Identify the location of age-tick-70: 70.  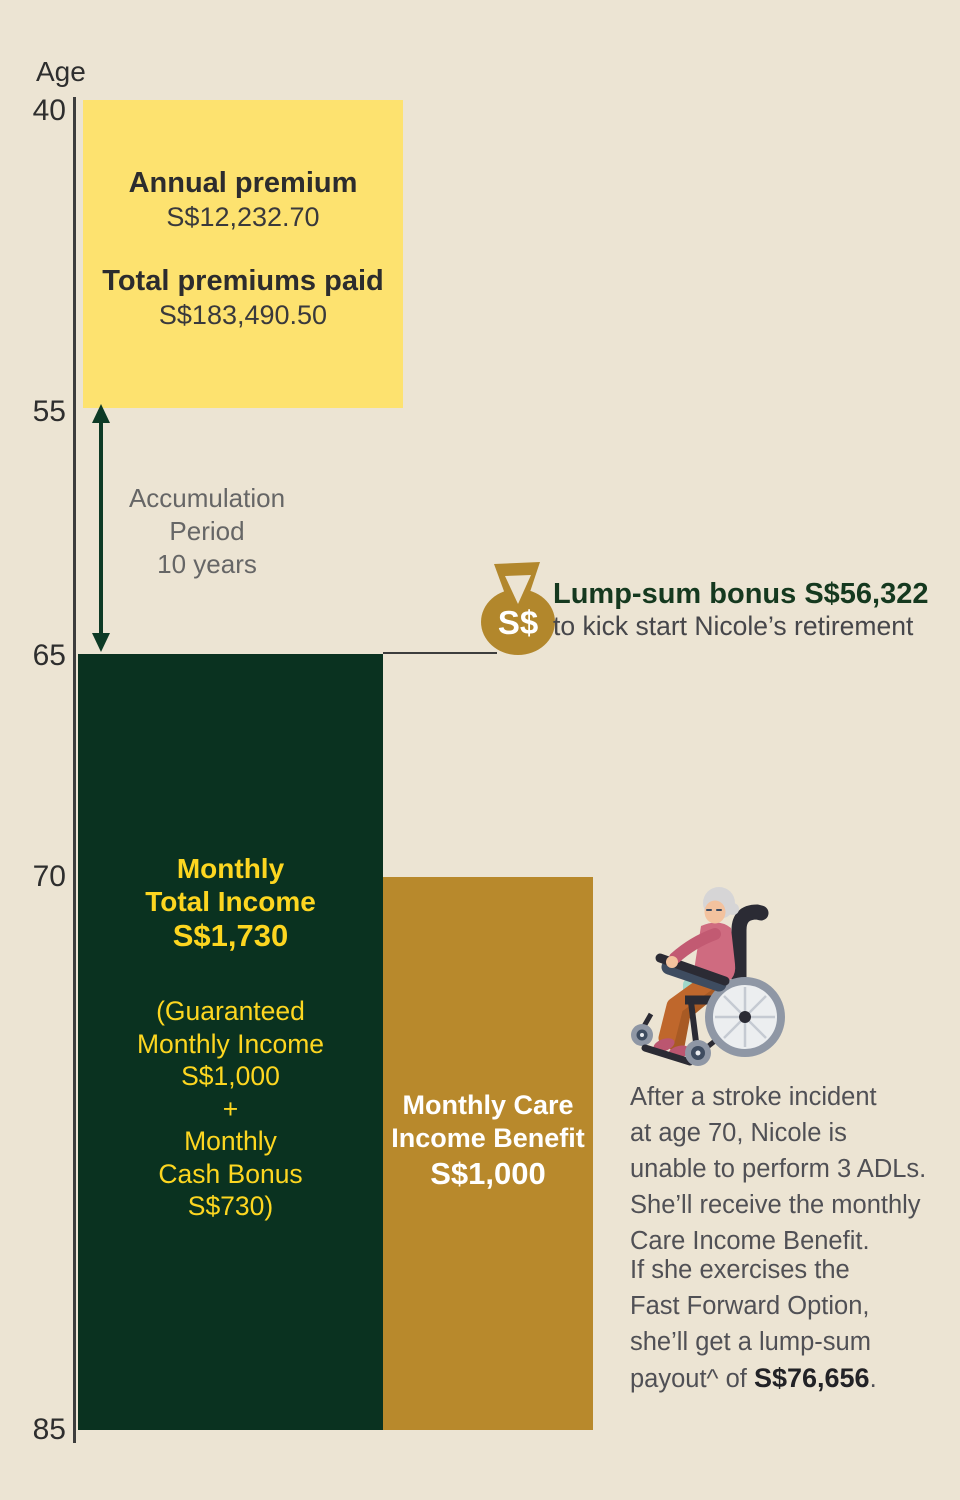
(49, 876).